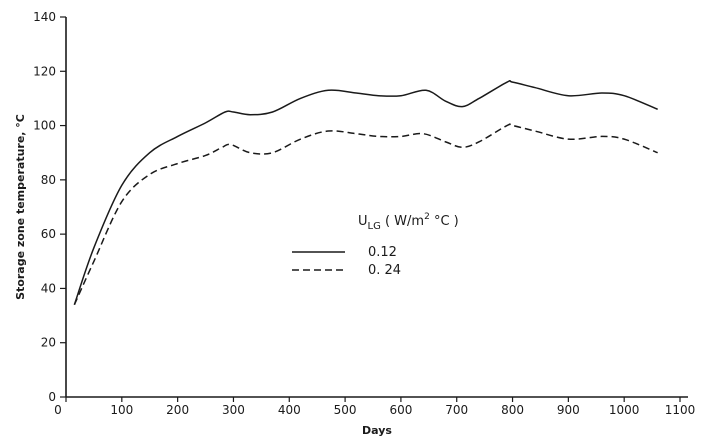 The image size is (709, 439). What do you see at coordinates (456, 410) in the screenshot?
I see `x-tick-label-700: 700` at bounding box center [456, 410].